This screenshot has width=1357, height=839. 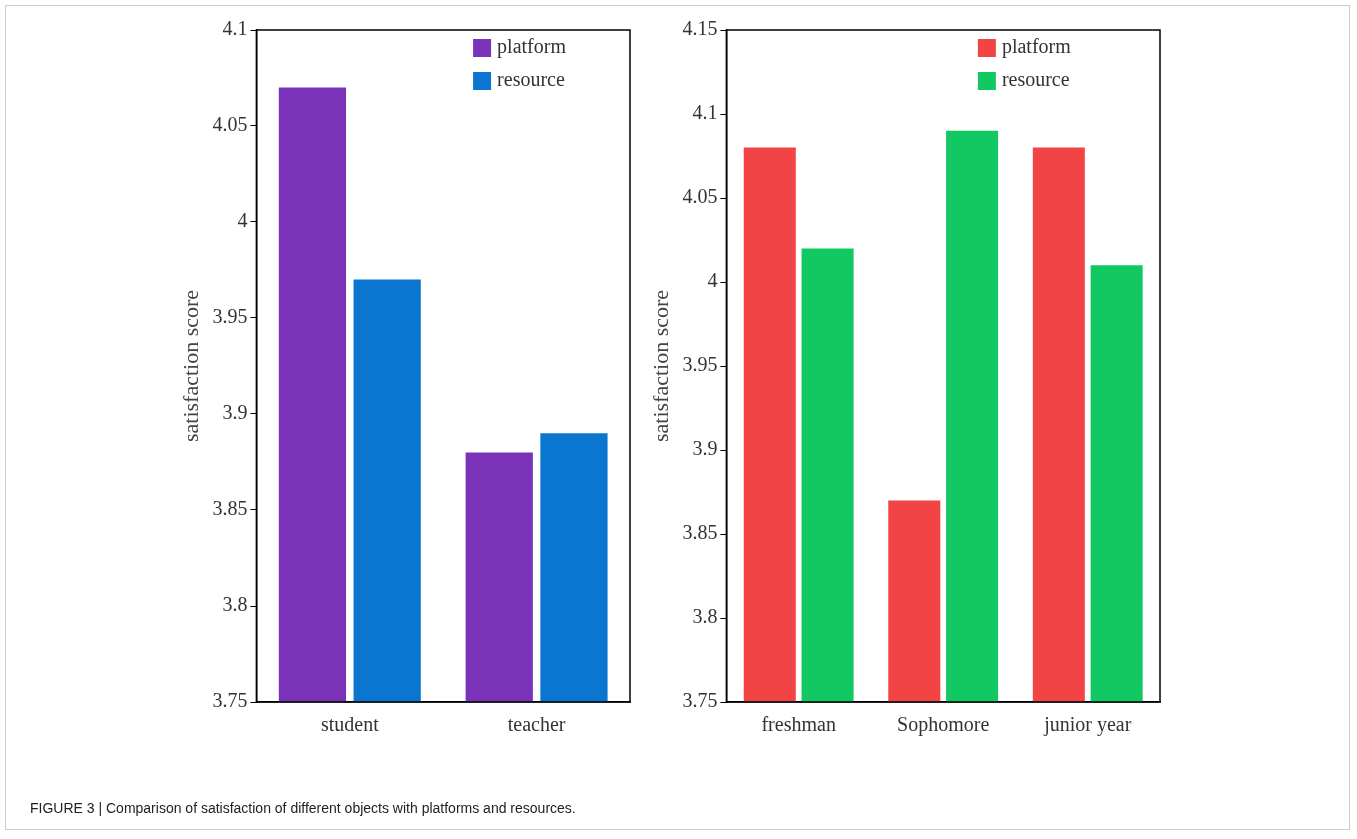 What do you see at coordinates (350, 724) in the screenshot?
I see `x-tick-label: student` at bounding box center [350, 724].